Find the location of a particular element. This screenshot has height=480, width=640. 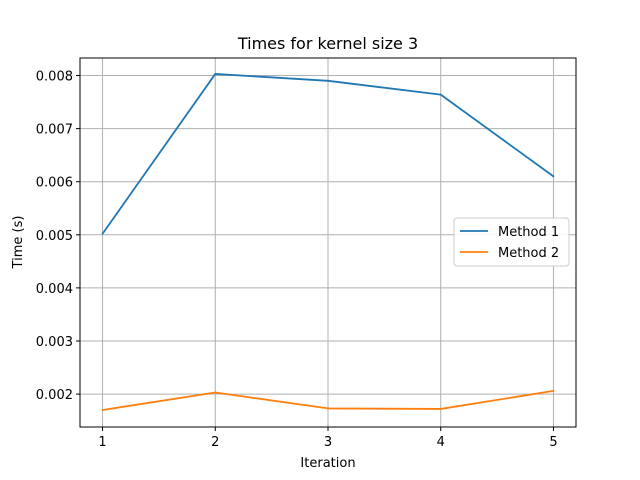

legend-box is located at coordinates (511, 242).